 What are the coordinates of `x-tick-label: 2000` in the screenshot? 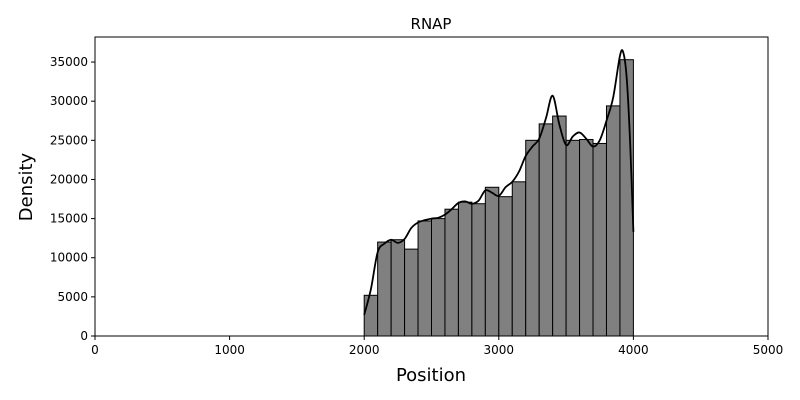 It's located at (364, 350).